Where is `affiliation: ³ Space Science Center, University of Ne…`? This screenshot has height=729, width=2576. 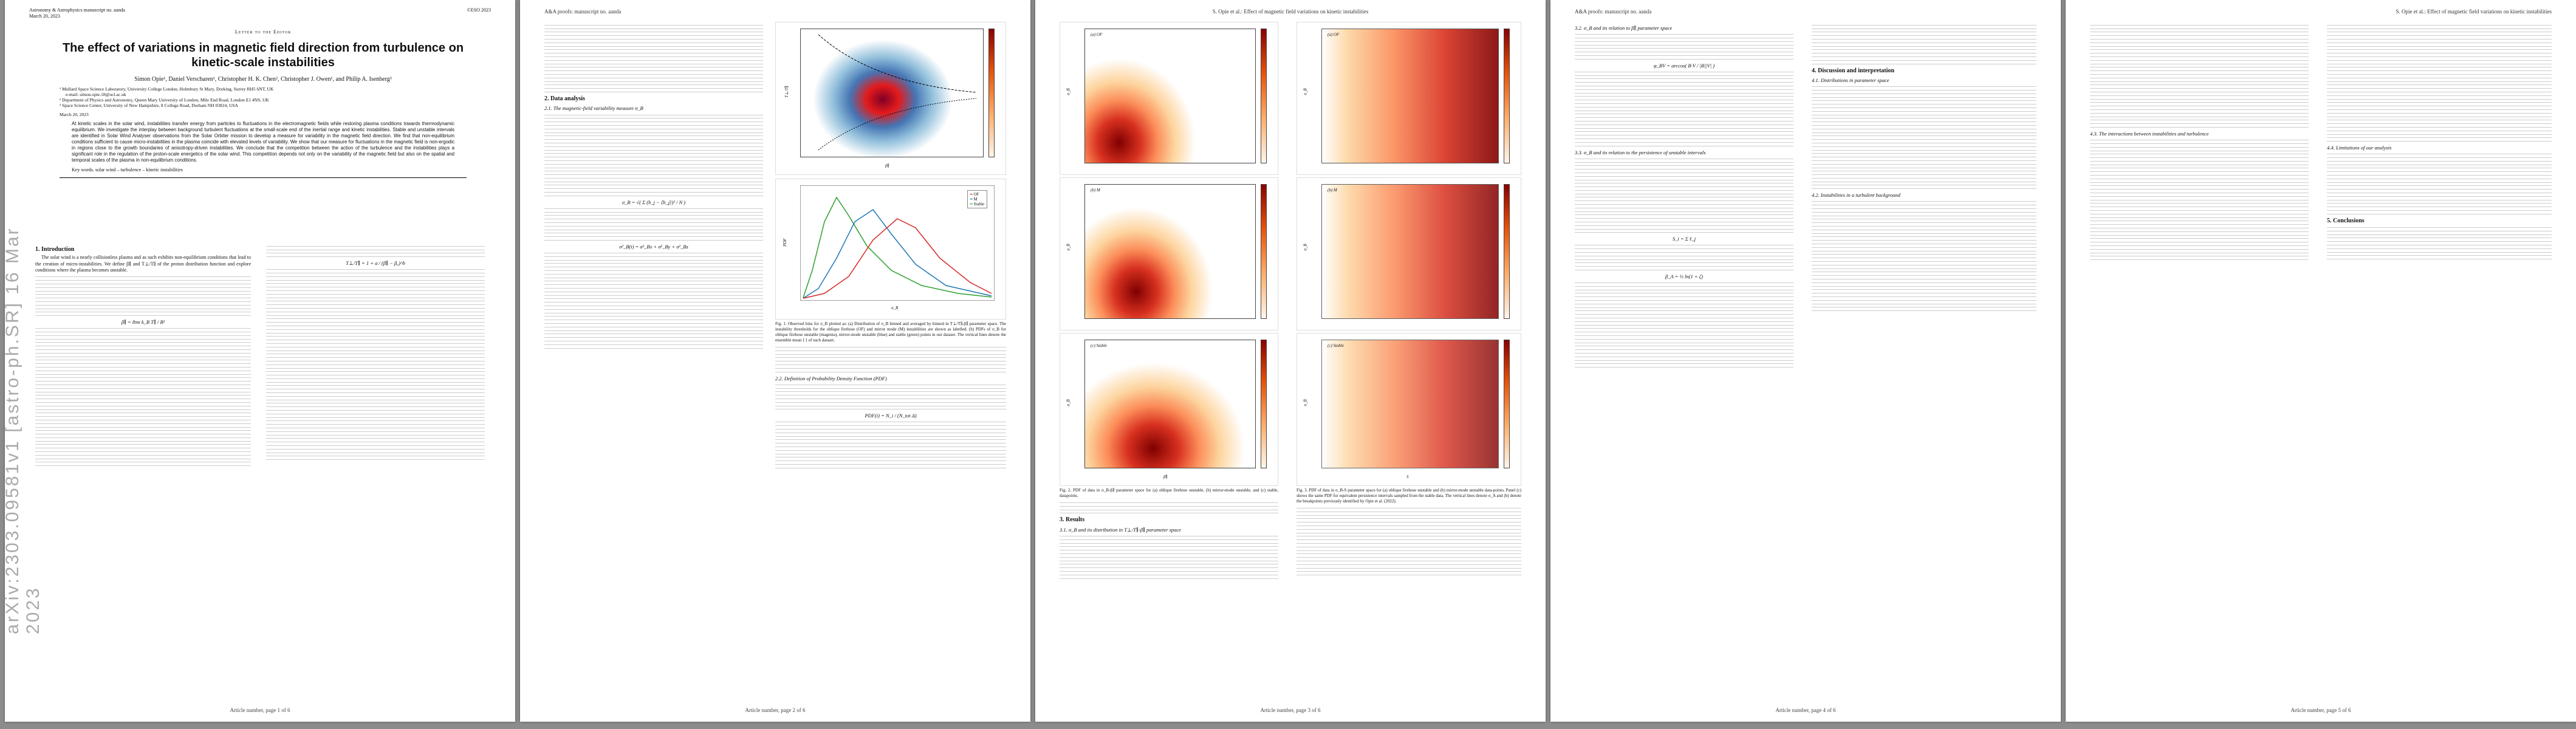 affiliation: ³ Space Science Center, University of Ne… is located at coordinates (149, 106).